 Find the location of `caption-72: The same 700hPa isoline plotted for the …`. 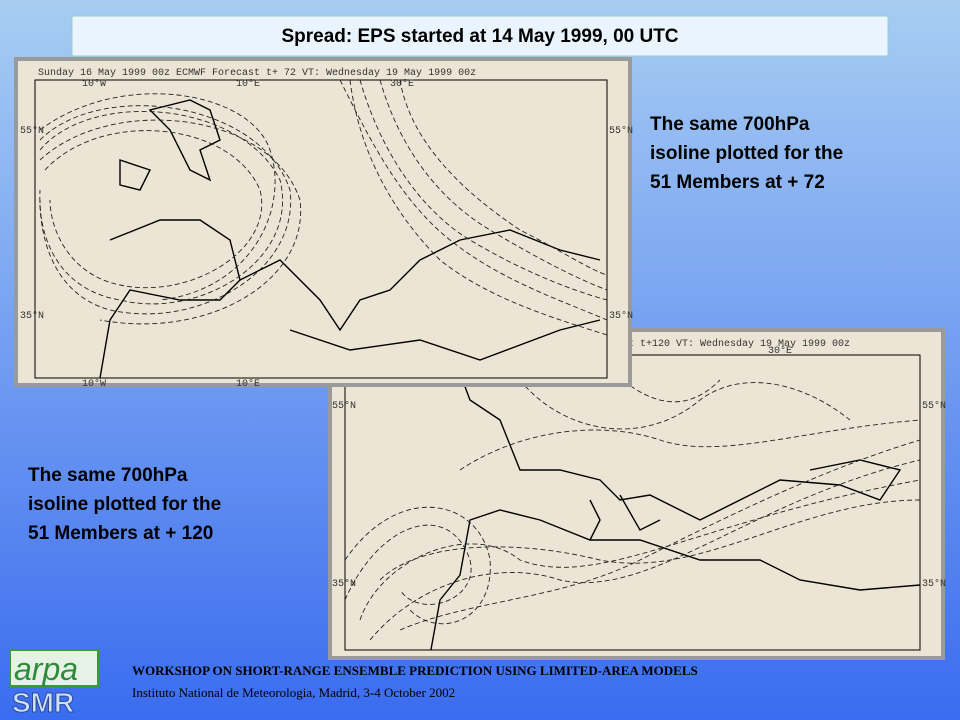

caption-72: The same 700hPa isoline plotted for the … is located at coordinates (746, 153).